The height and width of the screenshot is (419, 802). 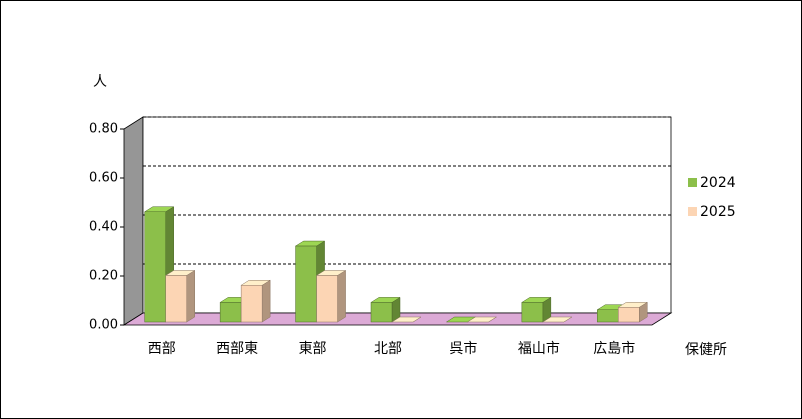 I want to click on legend-label: 2025, so click(x=718, y=212).